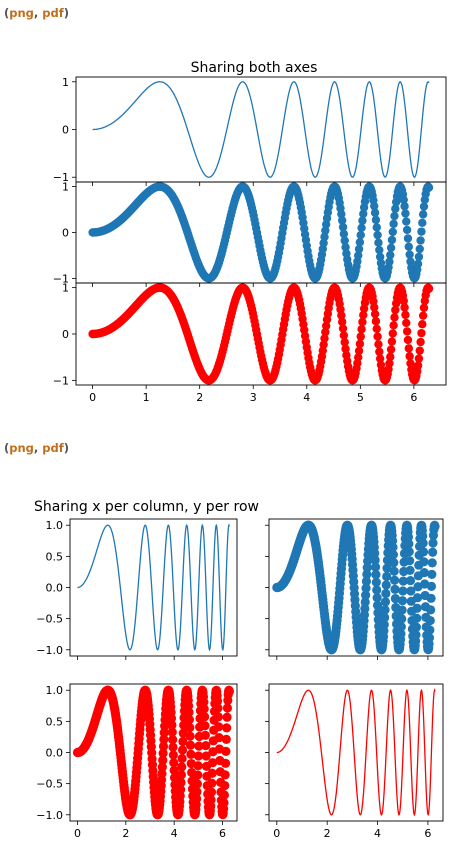 This screenshot has width=470, height=850. What do you see at coordinates (49, 650) in the screenshot?
I see `y-tick-label: −1.0` at bounding box center [49, 650].